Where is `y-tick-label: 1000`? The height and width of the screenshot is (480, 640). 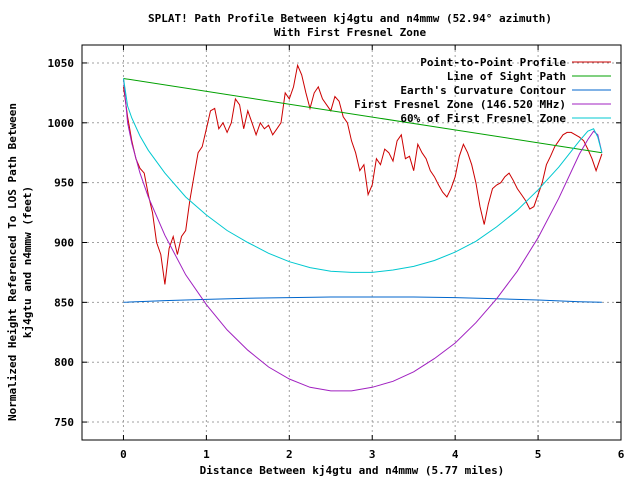
y-tick-label: 1000 is located at coordinates (61, 123).